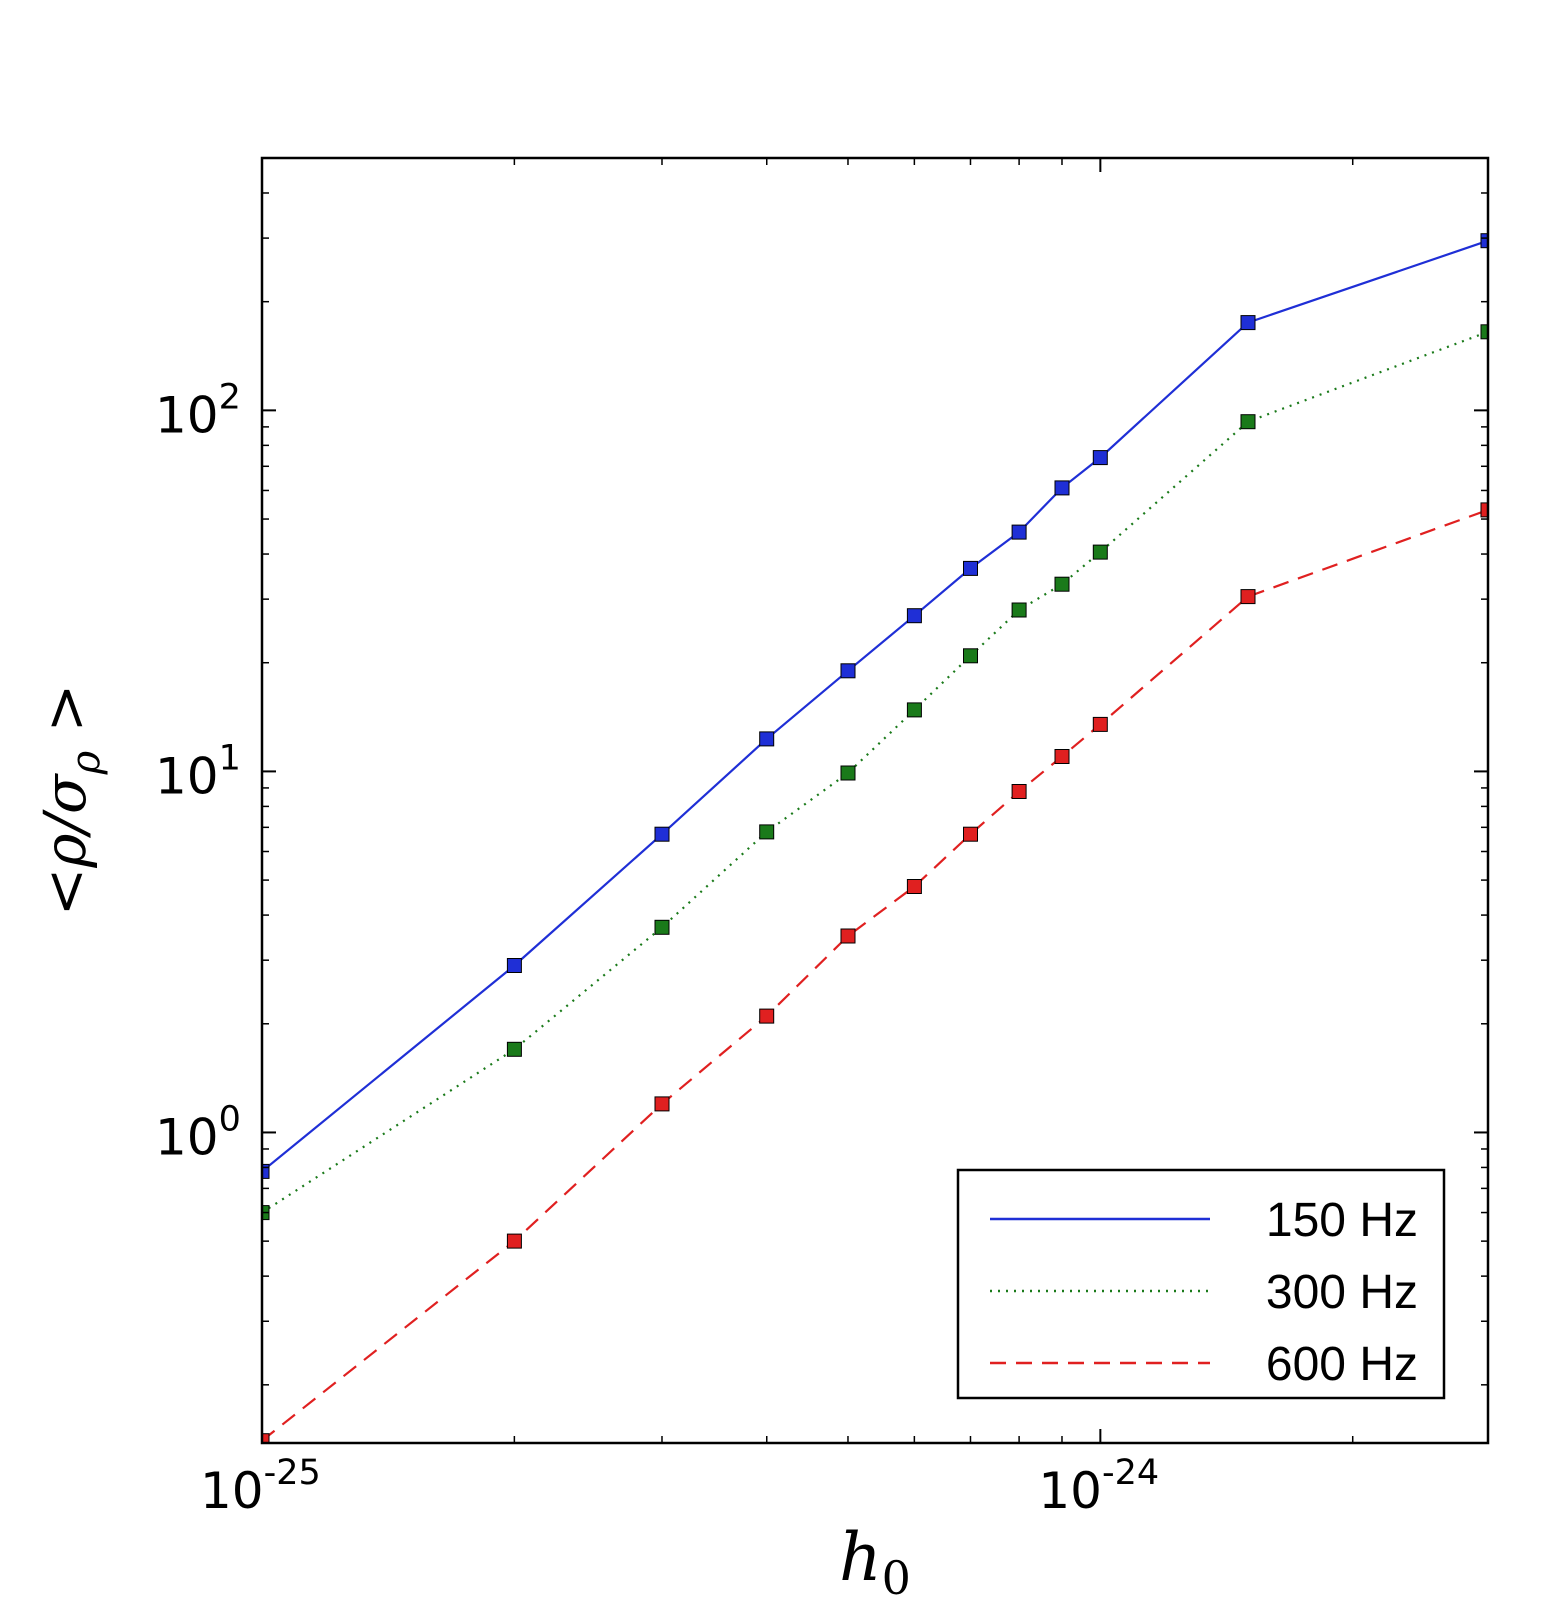 The width and height of the screenshot is (1559, 1603). I want to click on y-tick-label-0: 10⁰, so click(198, 1132).